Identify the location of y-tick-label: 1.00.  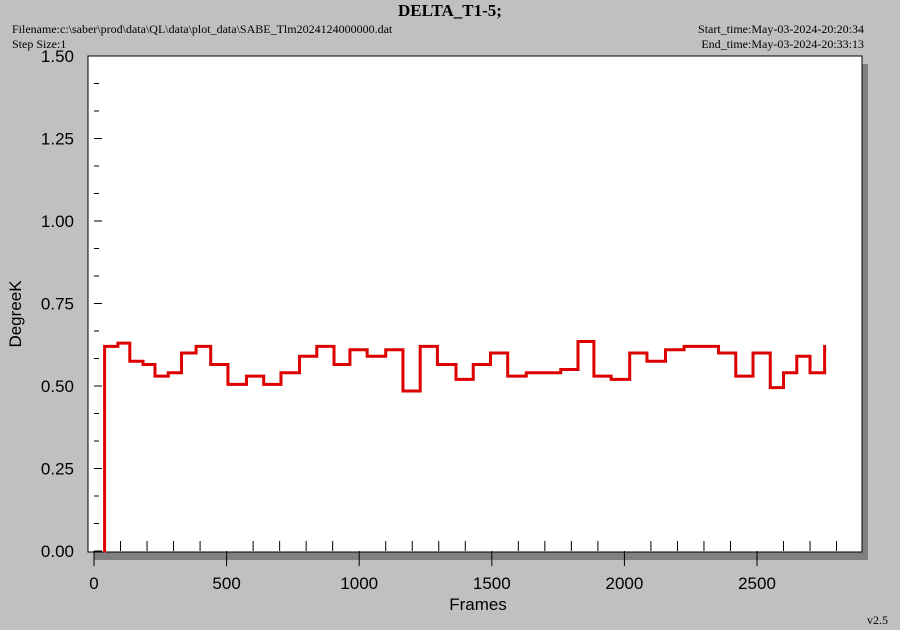
(57, 221).